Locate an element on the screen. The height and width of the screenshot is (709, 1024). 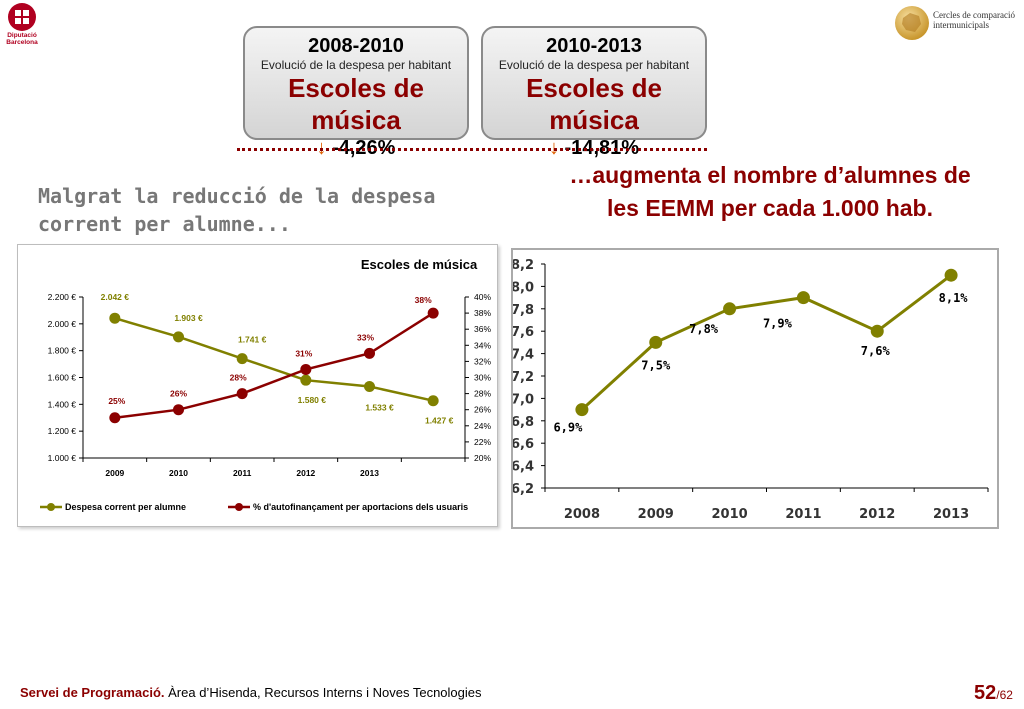
chart1-right-tick-label: 26% is located at coordinates (482, 410).